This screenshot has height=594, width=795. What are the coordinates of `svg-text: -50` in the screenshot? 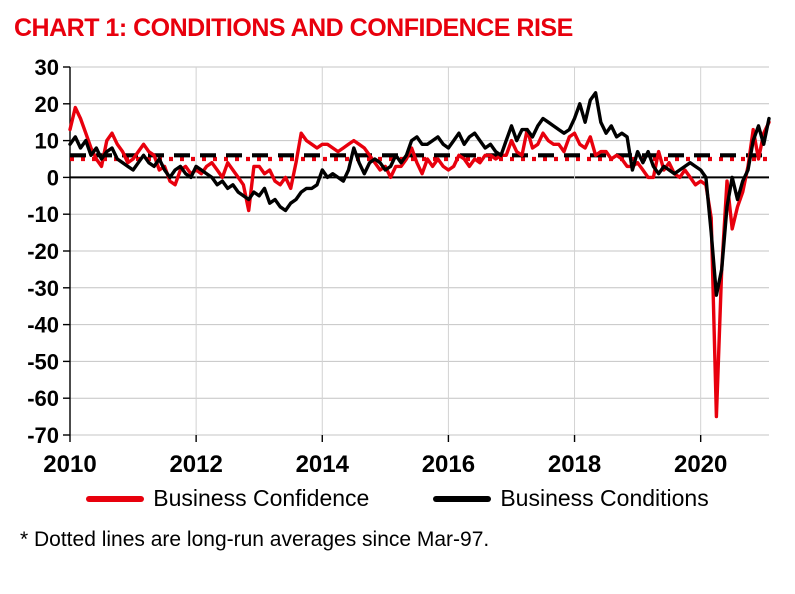 It's located at (43, 361).